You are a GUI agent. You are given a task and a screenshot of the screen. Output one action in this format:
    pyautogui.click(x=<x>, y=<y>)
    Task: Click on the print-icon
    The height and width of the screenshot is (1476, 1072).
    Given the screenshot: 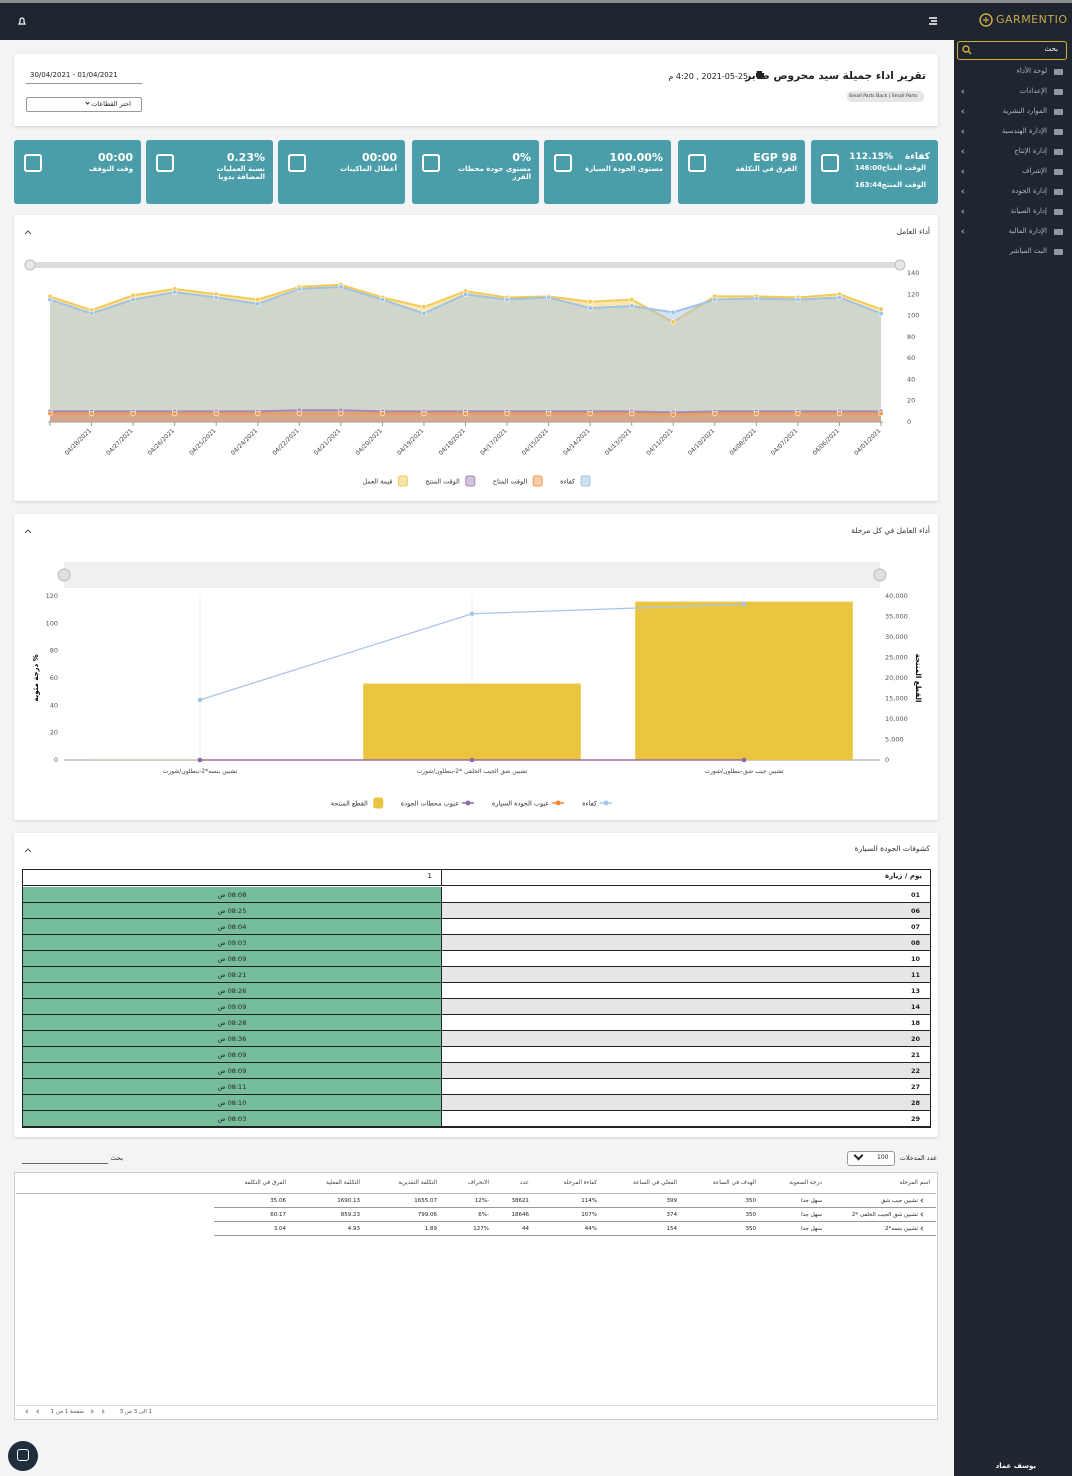 What is the action you would take?
    pyautogui.click(x=760, y=75)
    